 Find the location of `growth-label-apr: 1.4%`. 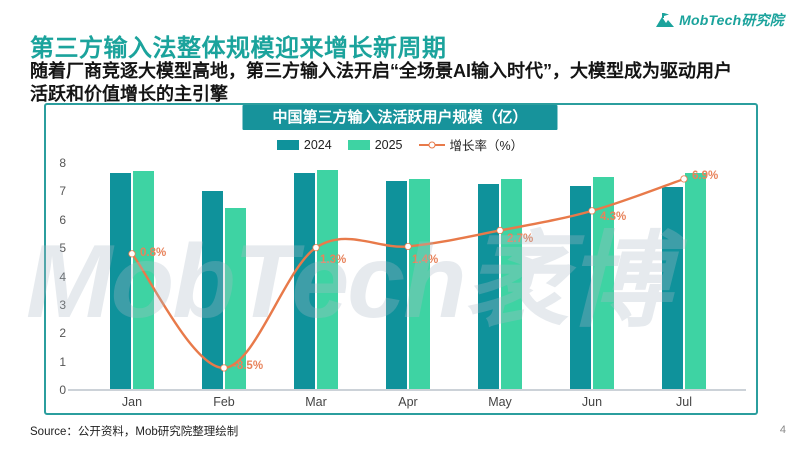

growth-label-apr: 1.4% is located at coordinates (425, 260).